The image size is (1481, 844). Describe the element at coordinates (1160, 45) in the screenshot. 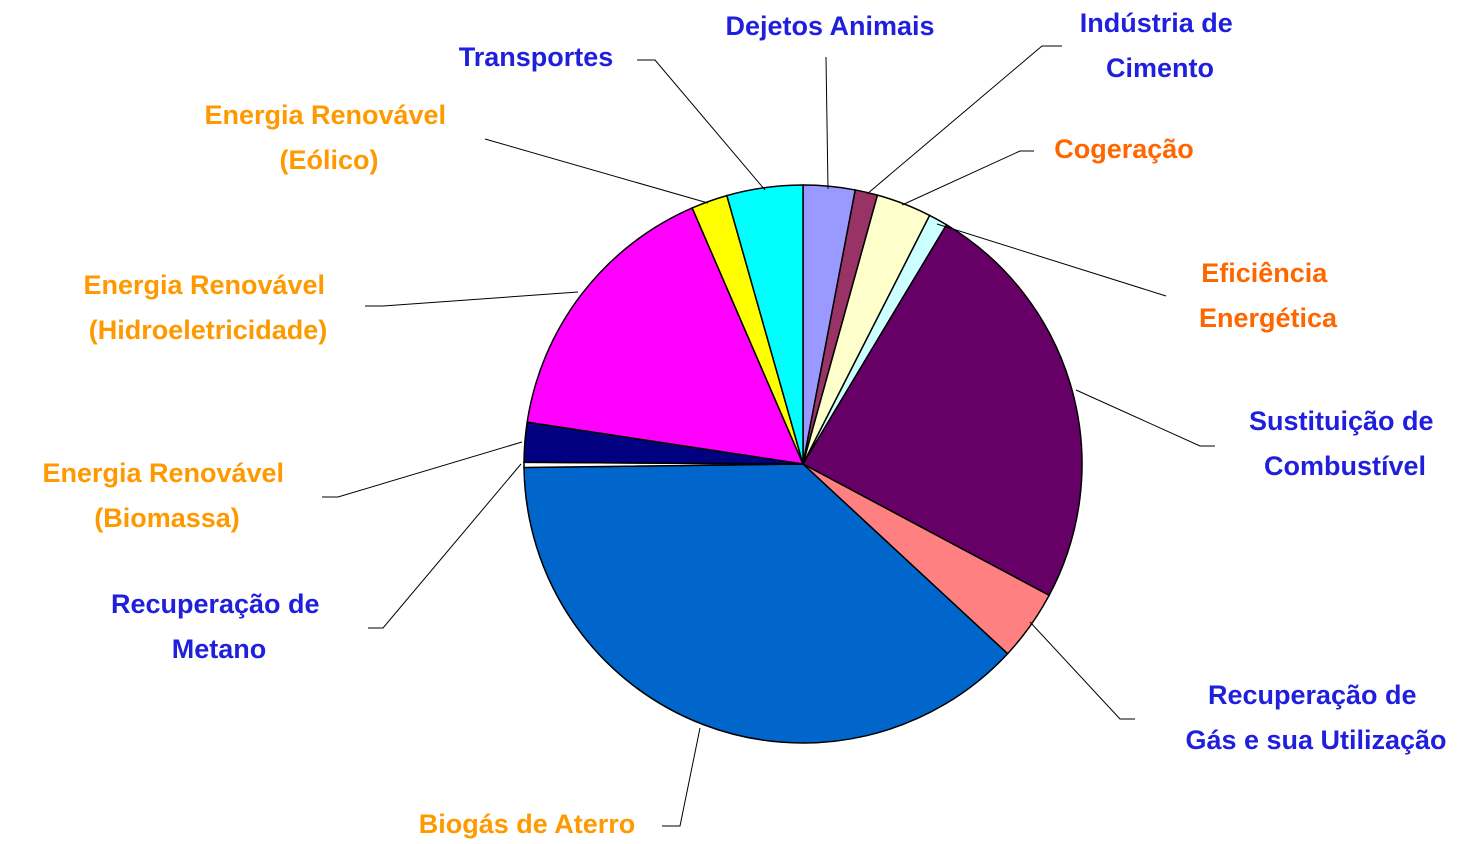

I see `slice-label: Indústria de Cimento` at that location.